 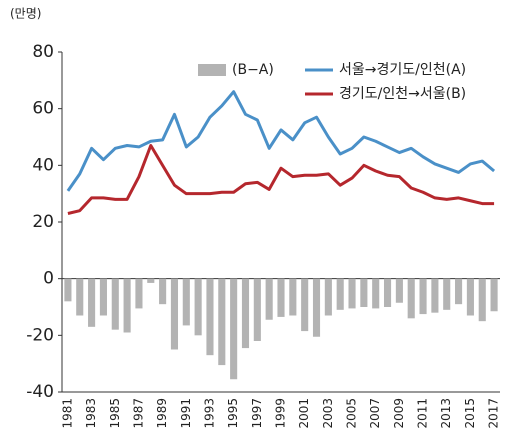 I want to click on x-tick-label: 1981, so click(x=67, y=413).